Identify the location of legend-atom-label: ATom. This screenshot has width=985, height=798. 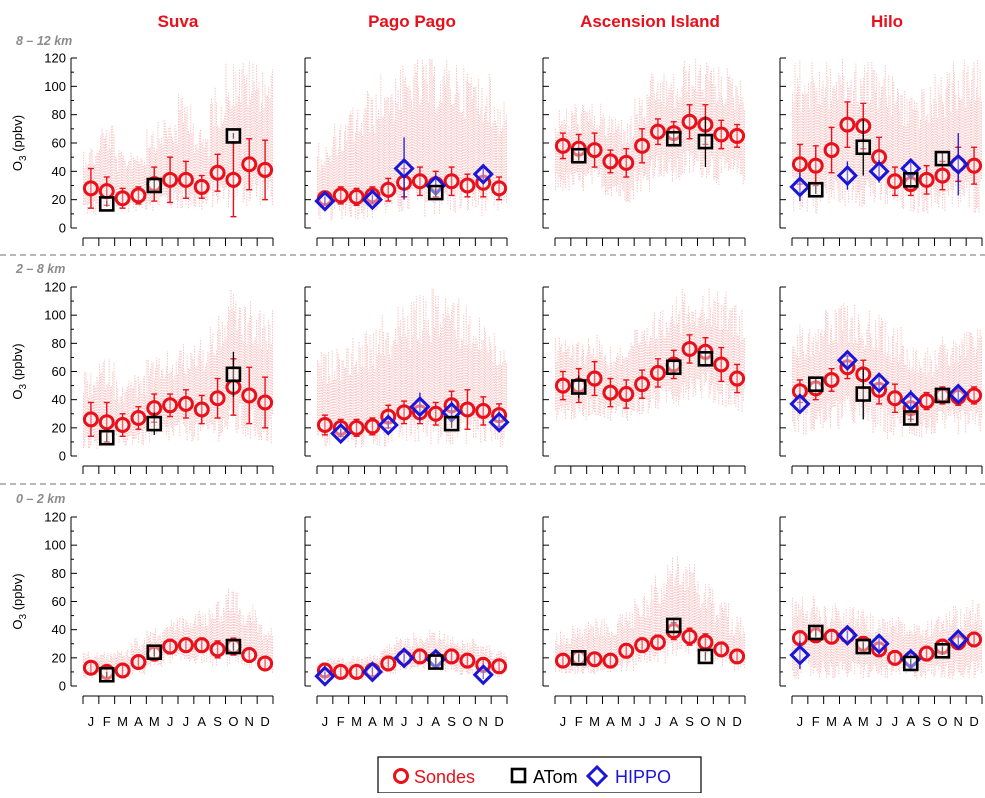
(555, 777).